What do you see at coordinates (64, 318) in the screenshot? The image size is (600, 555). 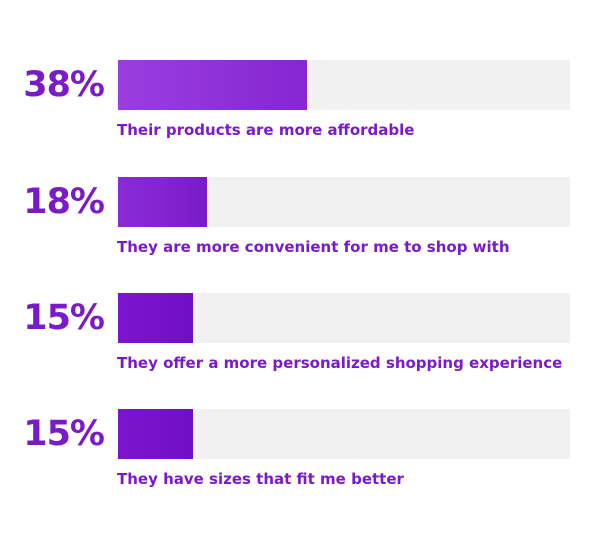 I see `value-label-personalized: 15%` at bounding box center [64, 318].